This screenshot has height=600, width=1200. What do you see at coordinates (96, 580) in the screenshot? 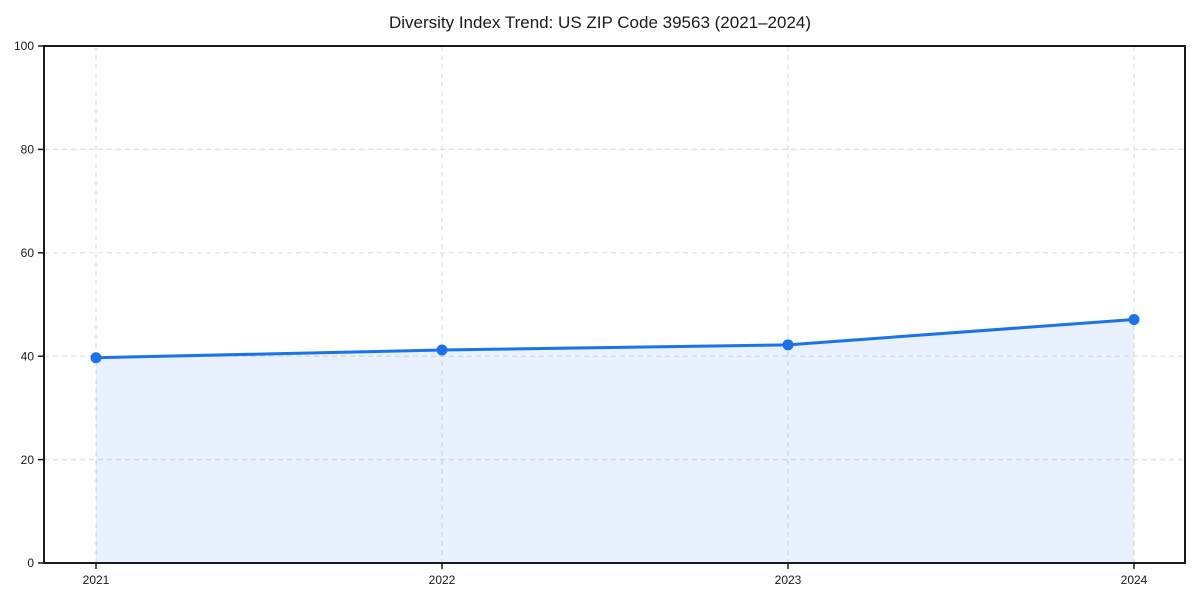
I see `x-tick-label: 2021` at bounding box center [96, 580].